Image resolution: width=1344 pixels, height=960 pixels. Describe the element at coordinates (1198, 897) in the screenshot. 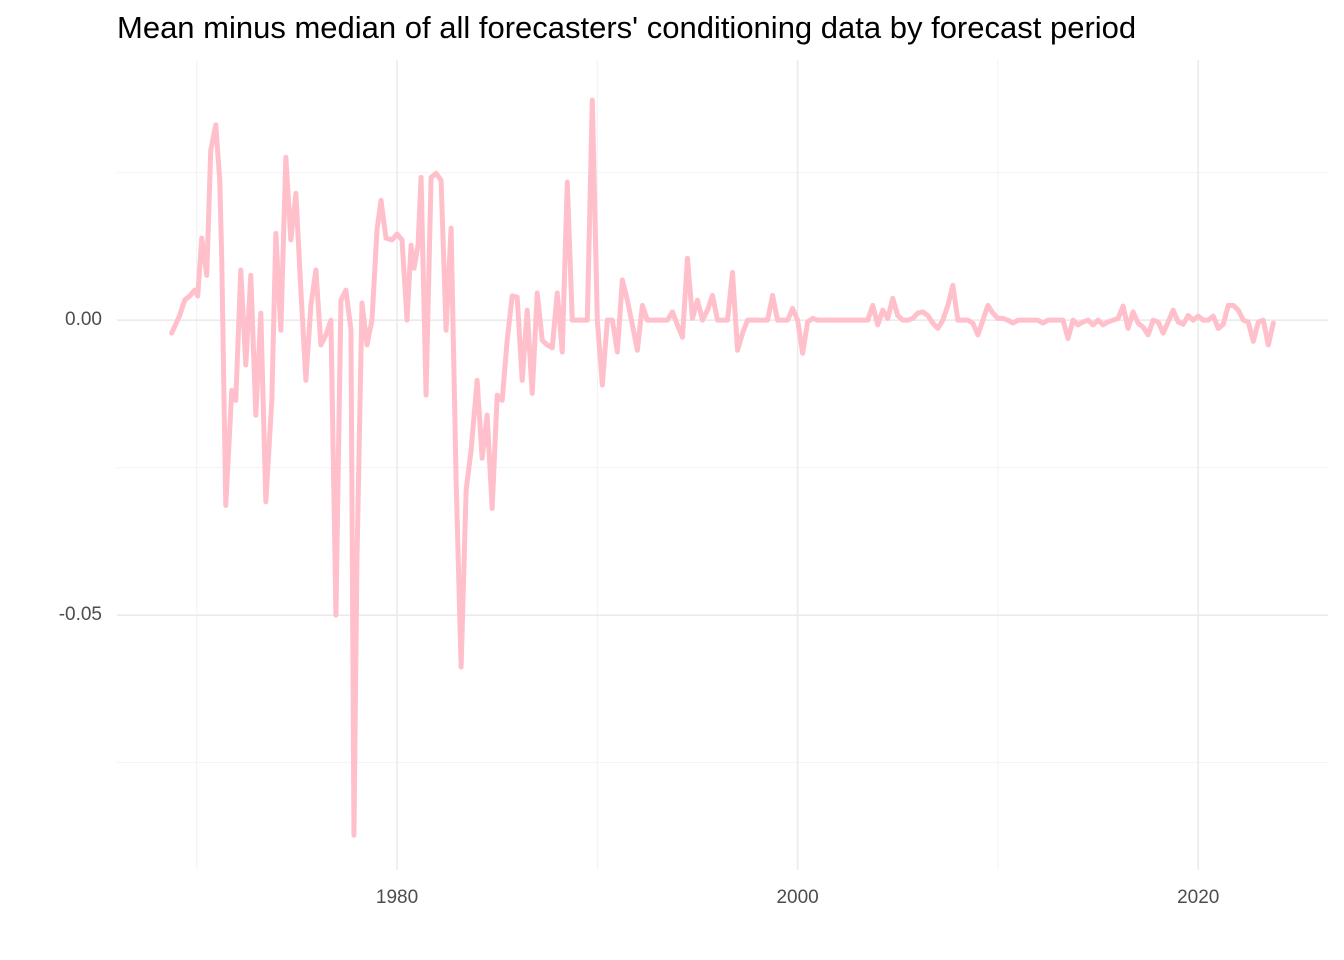

I see `x-tick-label: 2020` at that location.